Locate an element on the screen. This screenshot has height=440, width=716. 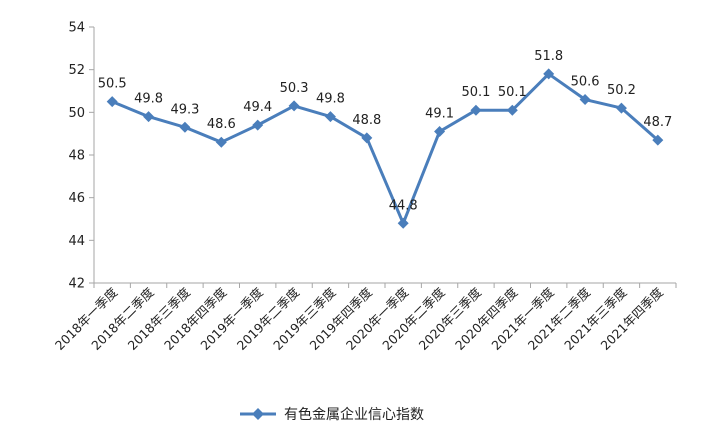
y-tick-label: 44 is located at coordinates (76, 241).